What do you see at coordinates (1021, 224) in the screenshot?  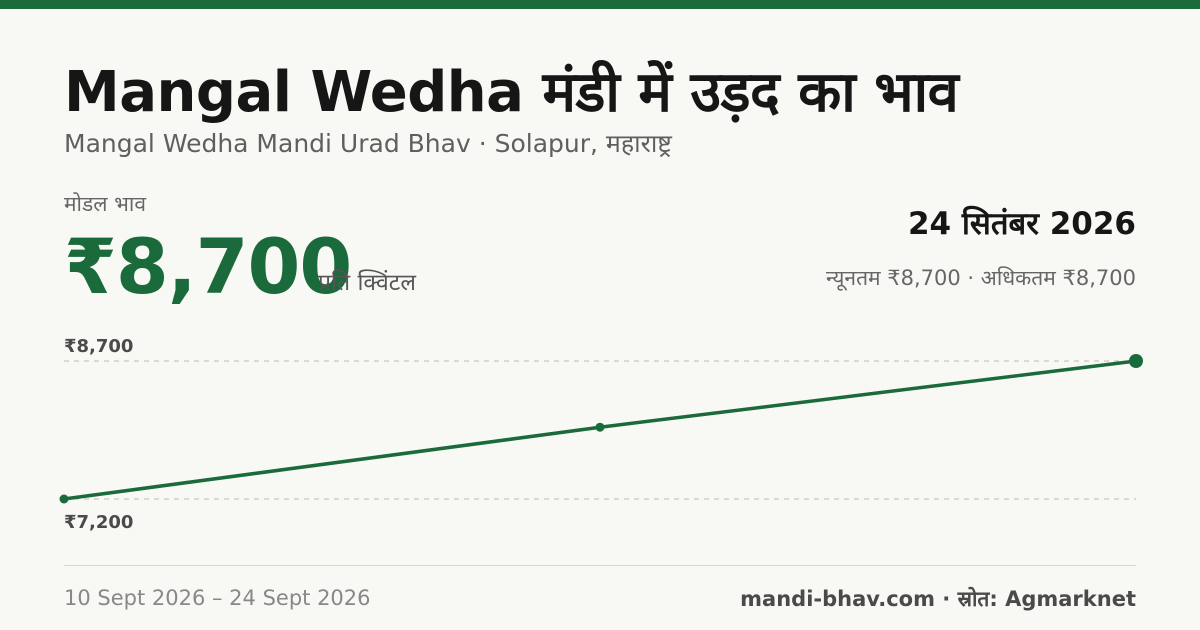 I see `price-date: 24 सितंबर 2026` at bounding box center [1021, 224].